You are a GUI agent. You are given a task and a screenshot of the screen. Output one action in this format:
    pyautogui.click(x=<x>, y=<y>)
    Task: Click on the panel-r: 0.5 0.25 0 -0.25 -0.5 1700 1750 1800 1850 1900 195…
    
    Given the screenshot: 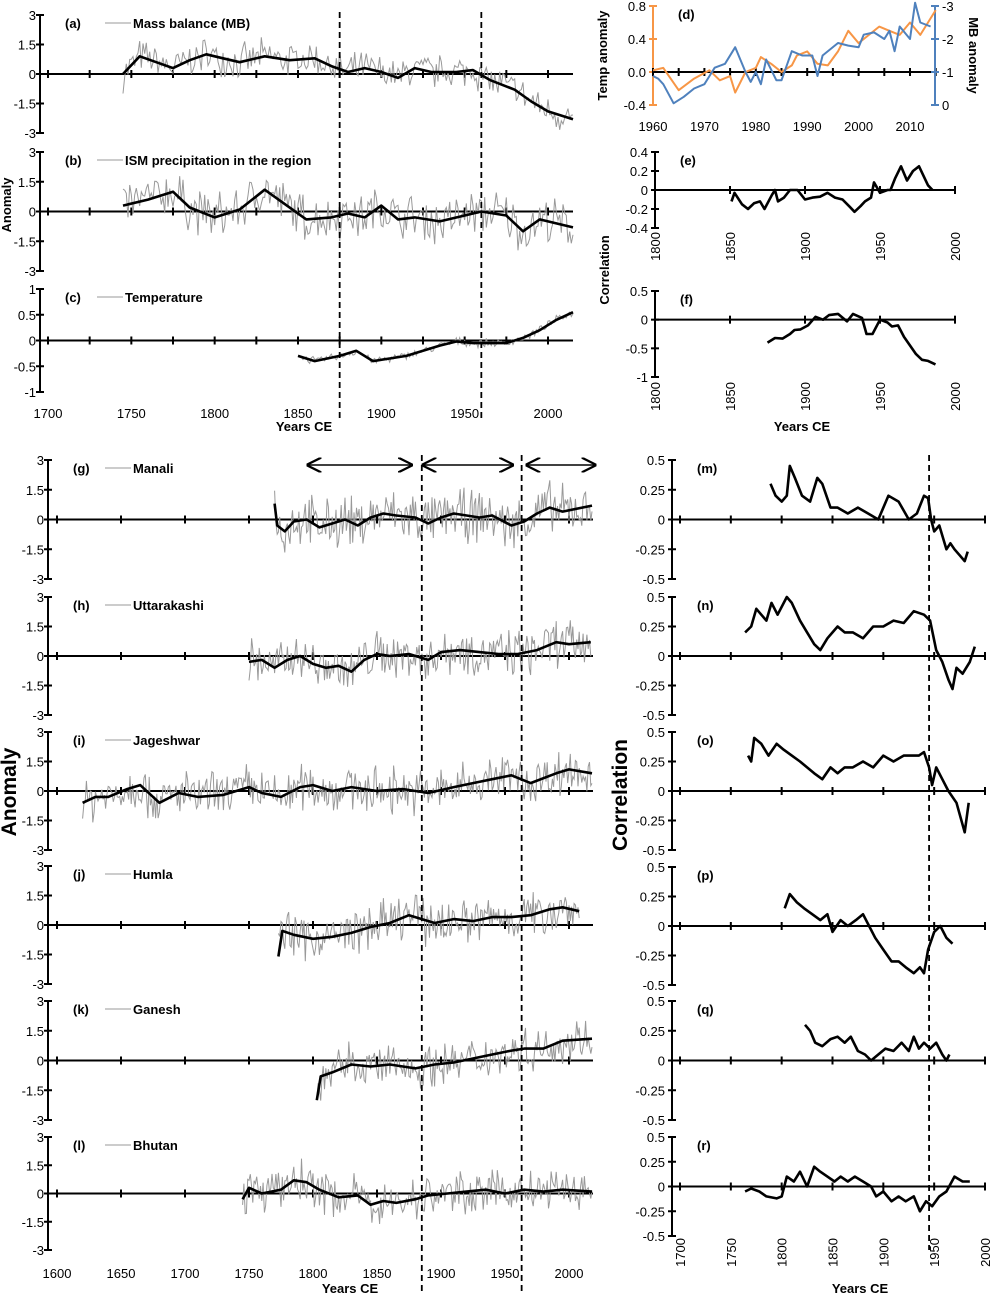 What is the action you would take?
    pyautogui.click(x=814, y=1198)
    